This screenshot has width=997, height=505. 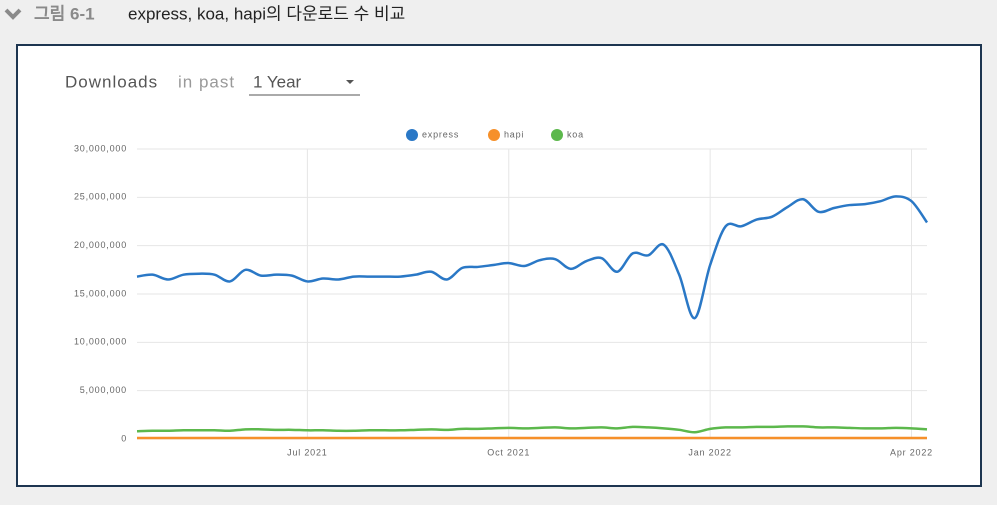 What do you see at coordinates (277, 81) in the screenshot?
I see `period-select: 1 Year` at bounding box center [277, 81].